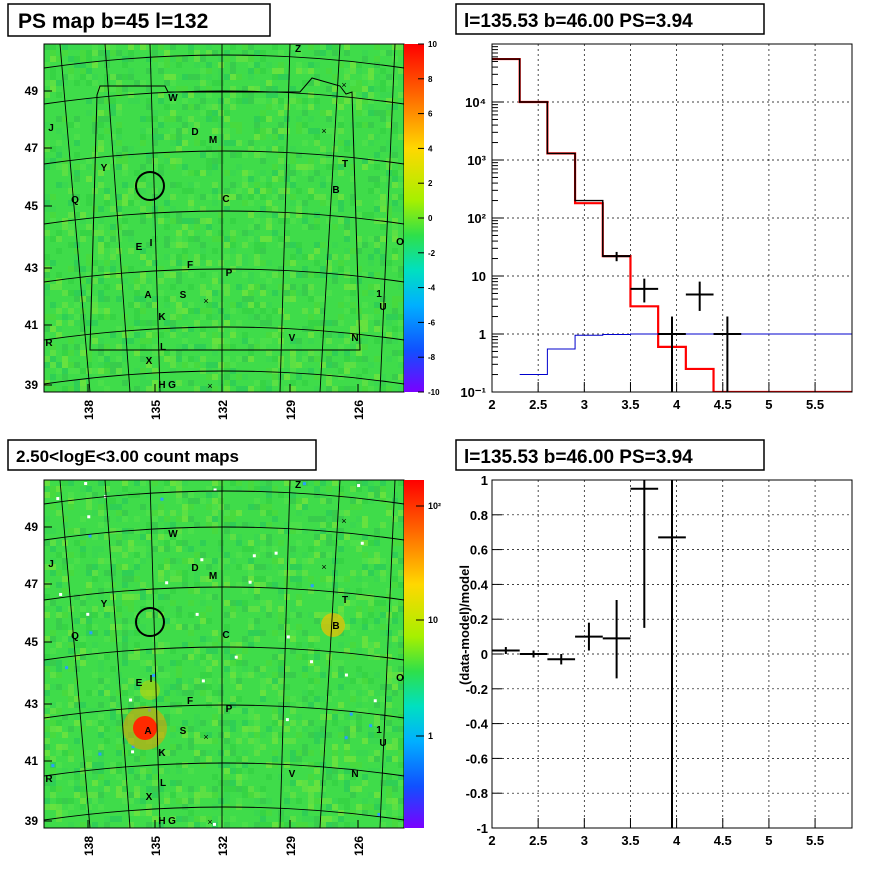 The width and height of the screenshot is (896, 877). What do you see at coordinates (214, 824) in the screenshot?
I see `map-speckle` at bounding box center [214, 824].